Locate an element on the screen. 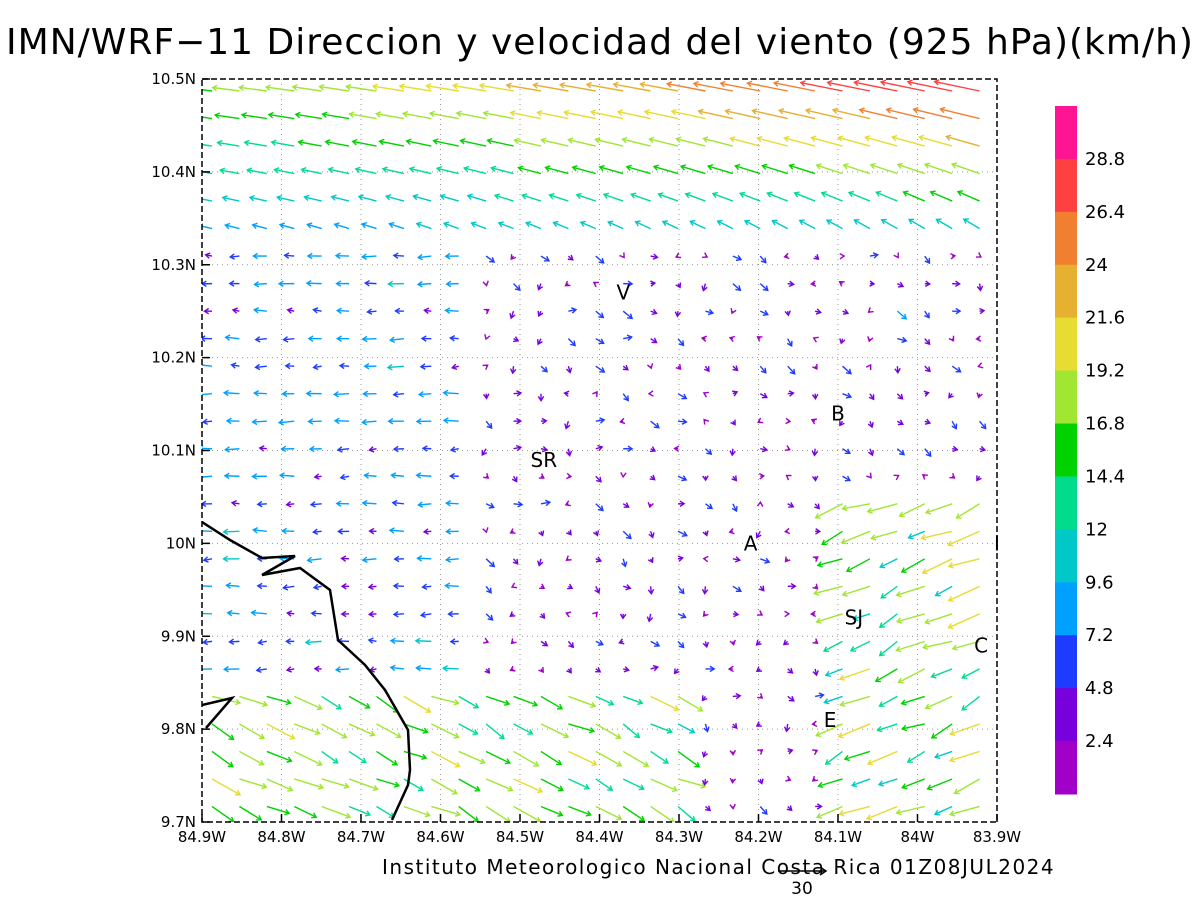 The image size is (1200, 900). x-tick-label: 84.2W is located at coordinates (758, 837).